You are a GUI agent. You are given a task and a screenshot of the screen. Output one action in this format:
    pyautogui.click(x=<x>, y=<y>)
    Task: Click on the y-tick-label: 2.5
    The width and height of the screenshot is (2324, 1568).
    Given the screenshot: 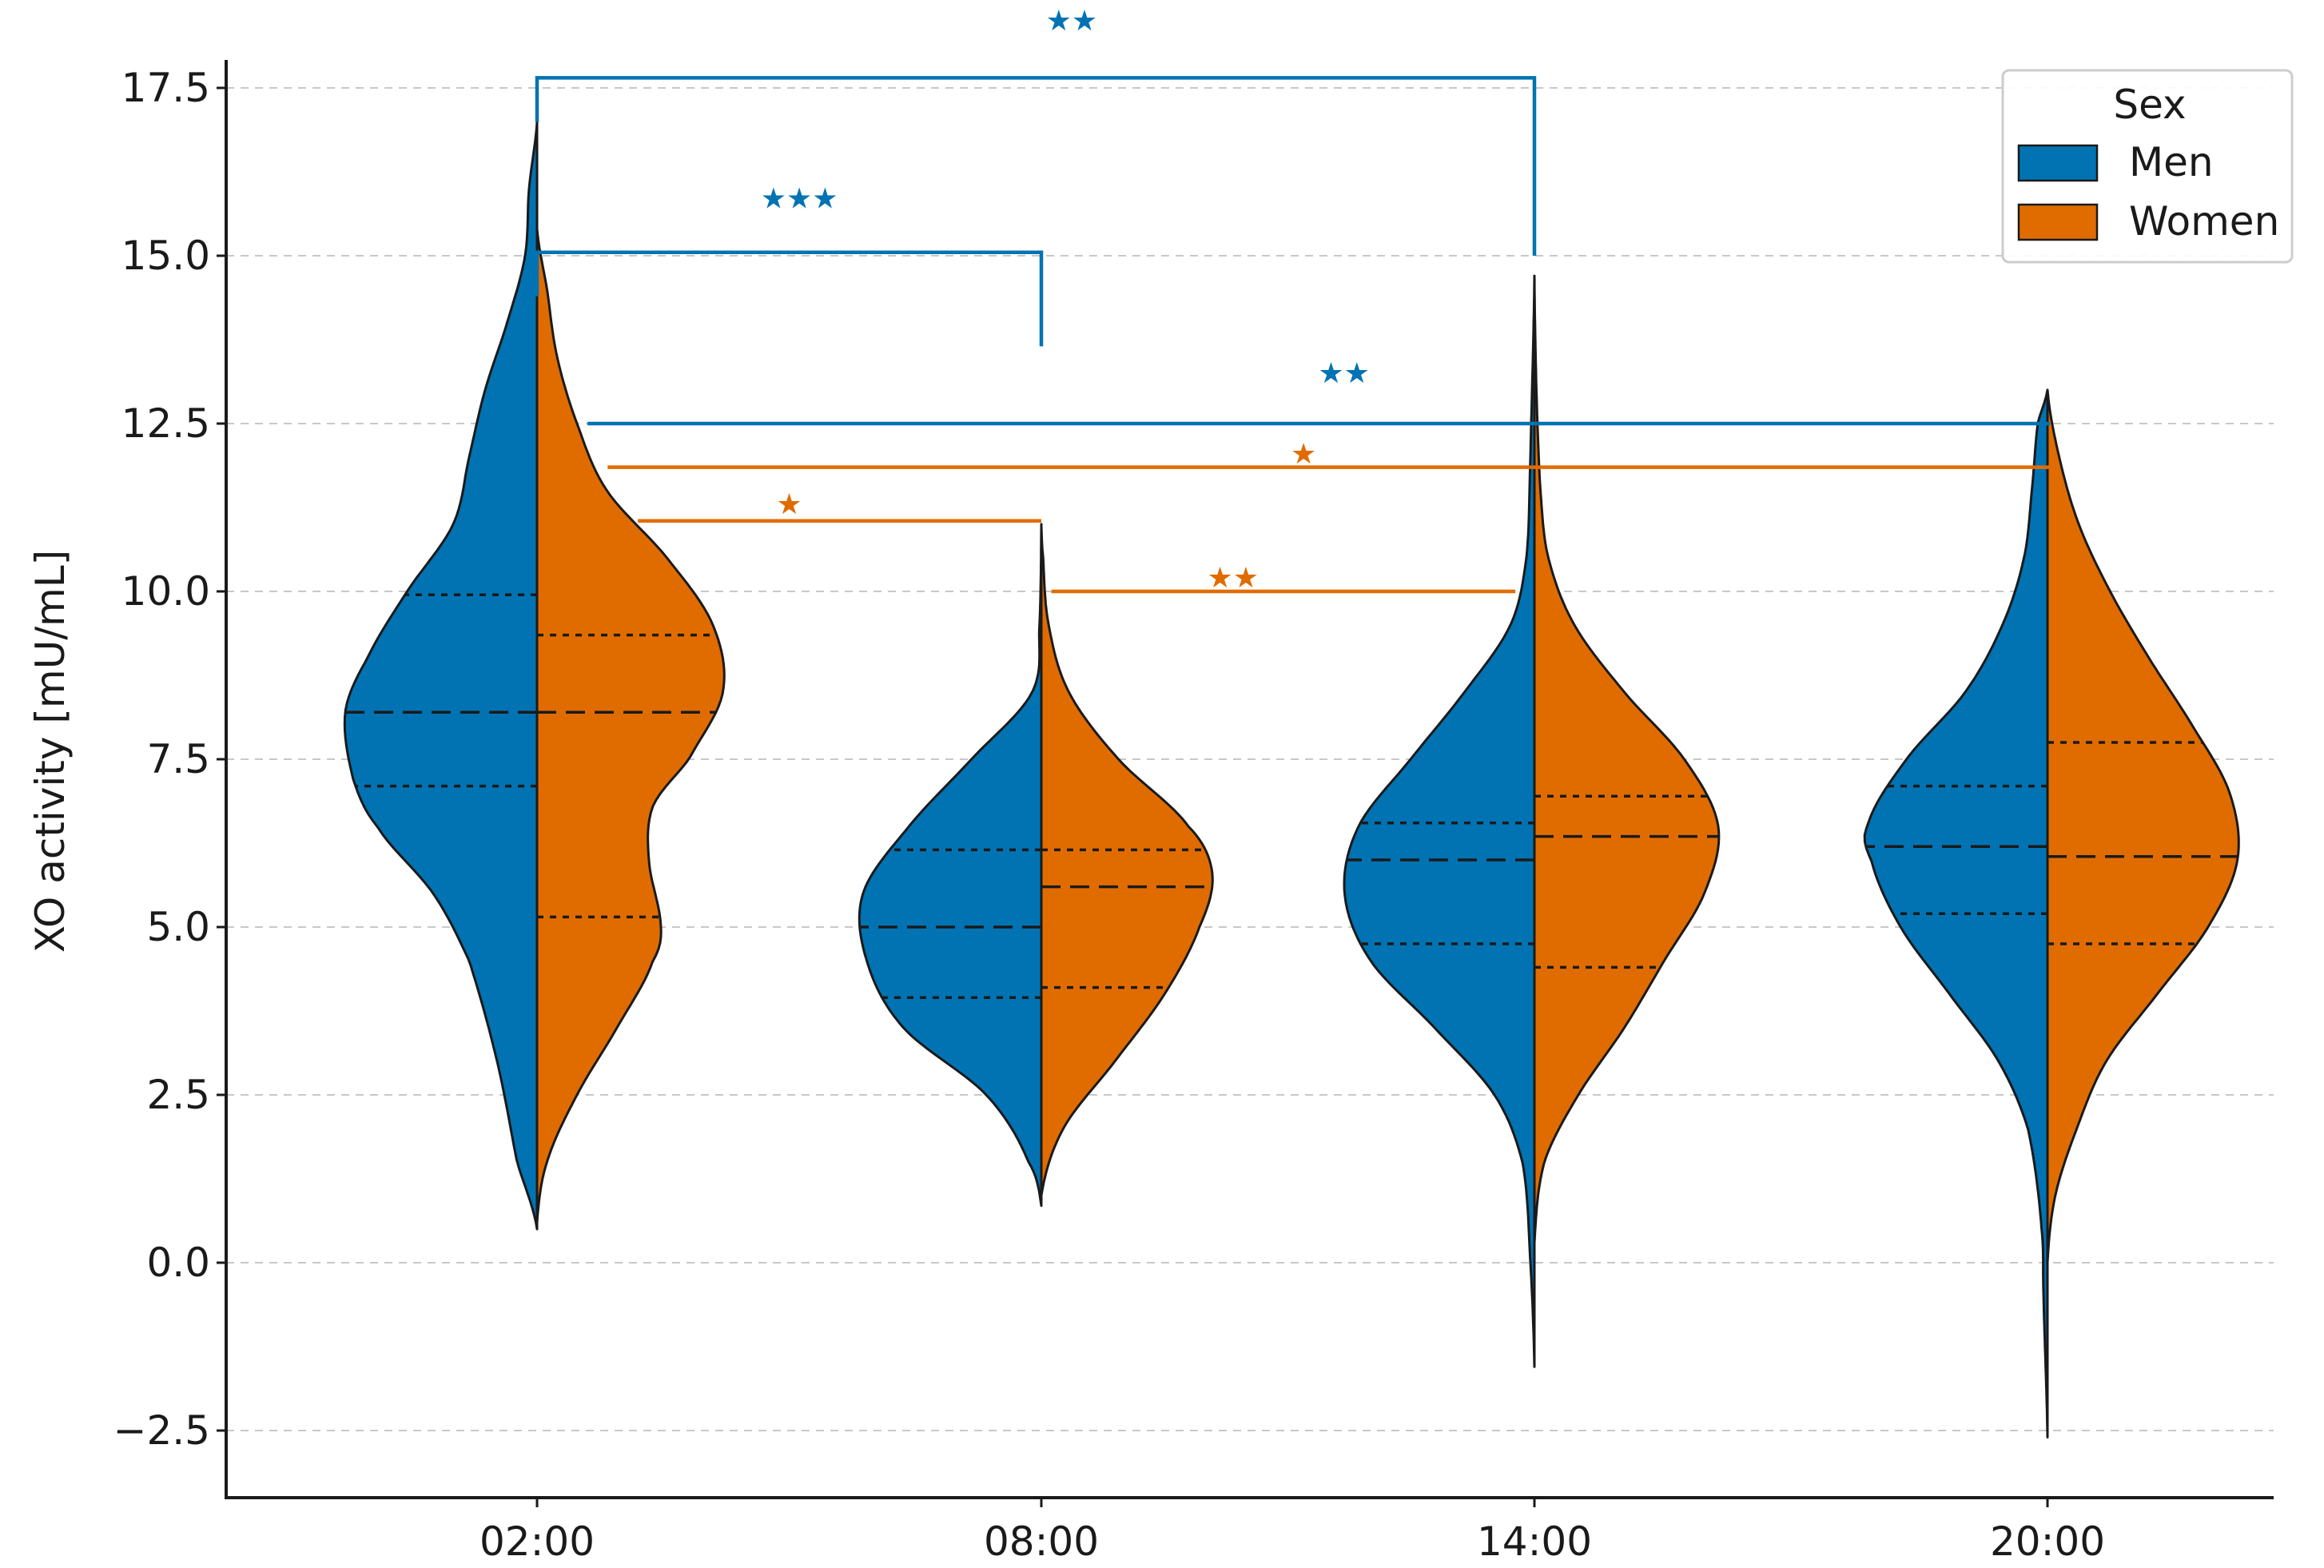 What is the action you would take?
    pyautogui.click(x=178, y=1095)
    